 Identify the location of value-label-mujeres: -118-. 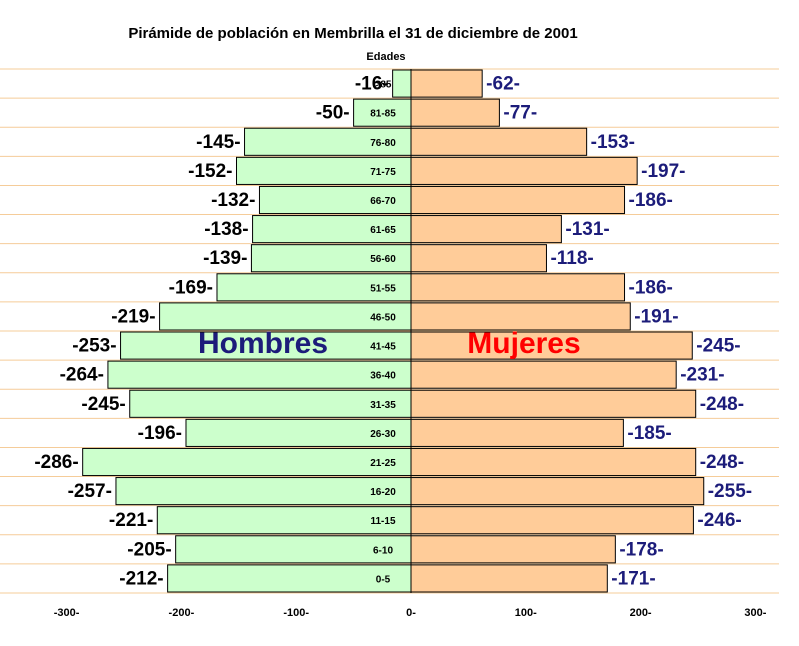
(571, 258).